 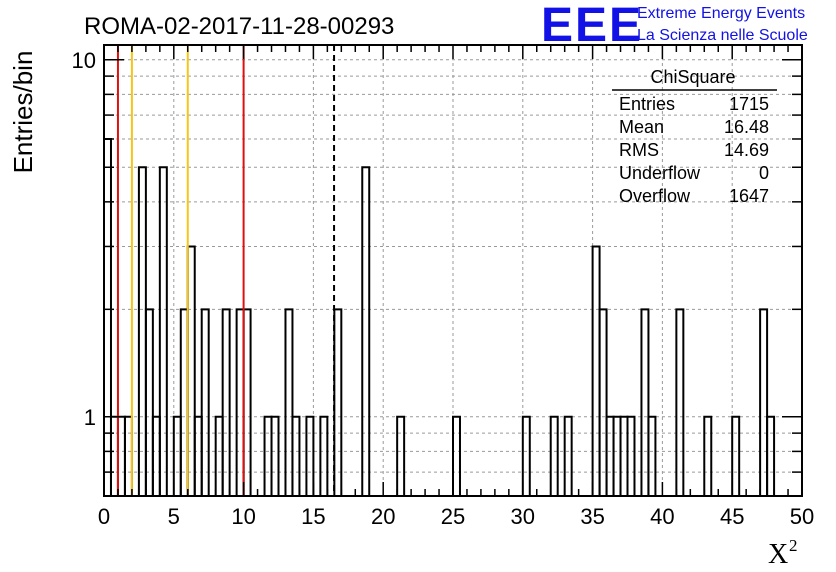 I want to click on x-tick-label: 40, so click(x=662, y=516).